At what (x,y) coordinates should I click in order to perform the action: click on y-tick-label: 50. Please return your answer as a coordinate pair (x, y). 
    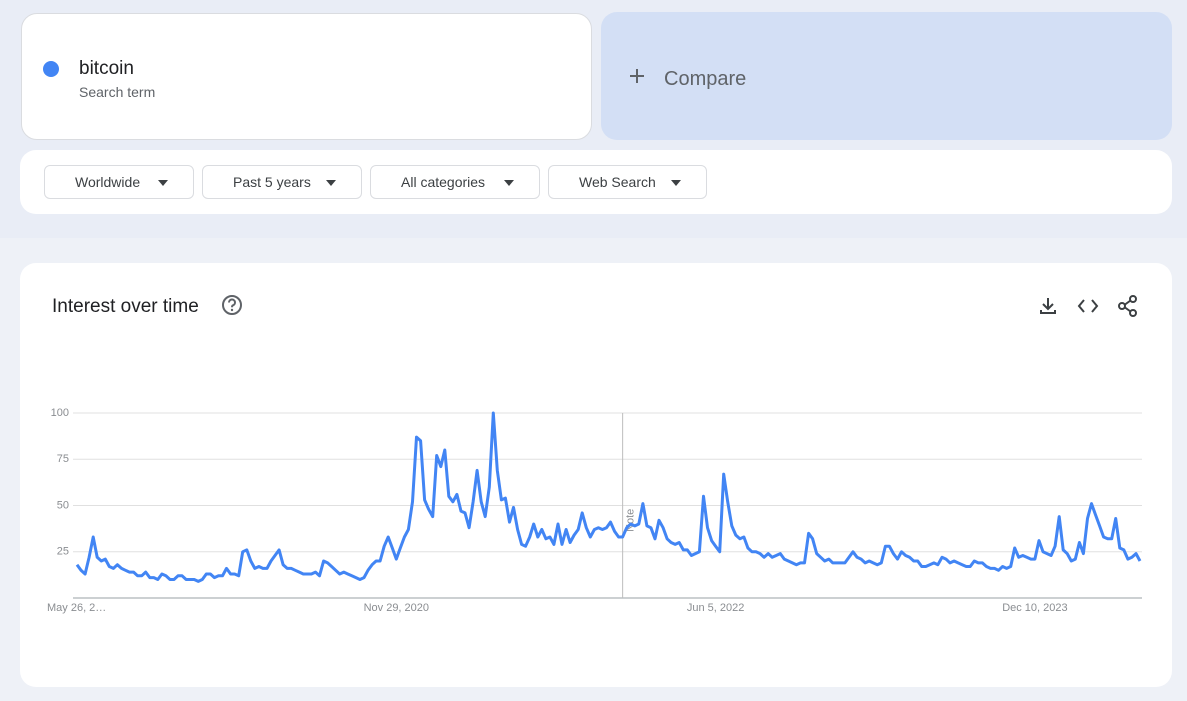
    Looking at the image, I should click on (63, 505).